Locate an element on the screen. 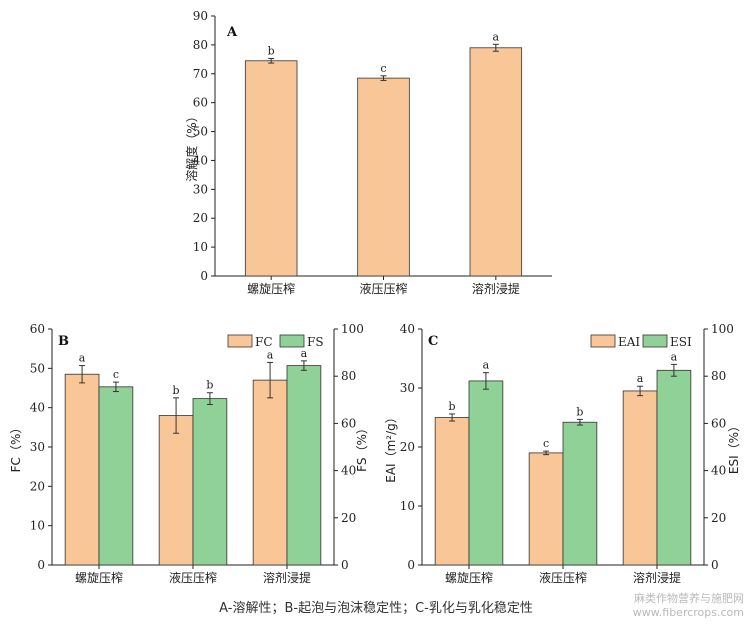 The width and height of the screenshot is (752, 626). panel-a-significance-letter: b is located at coordinates (271, 50).